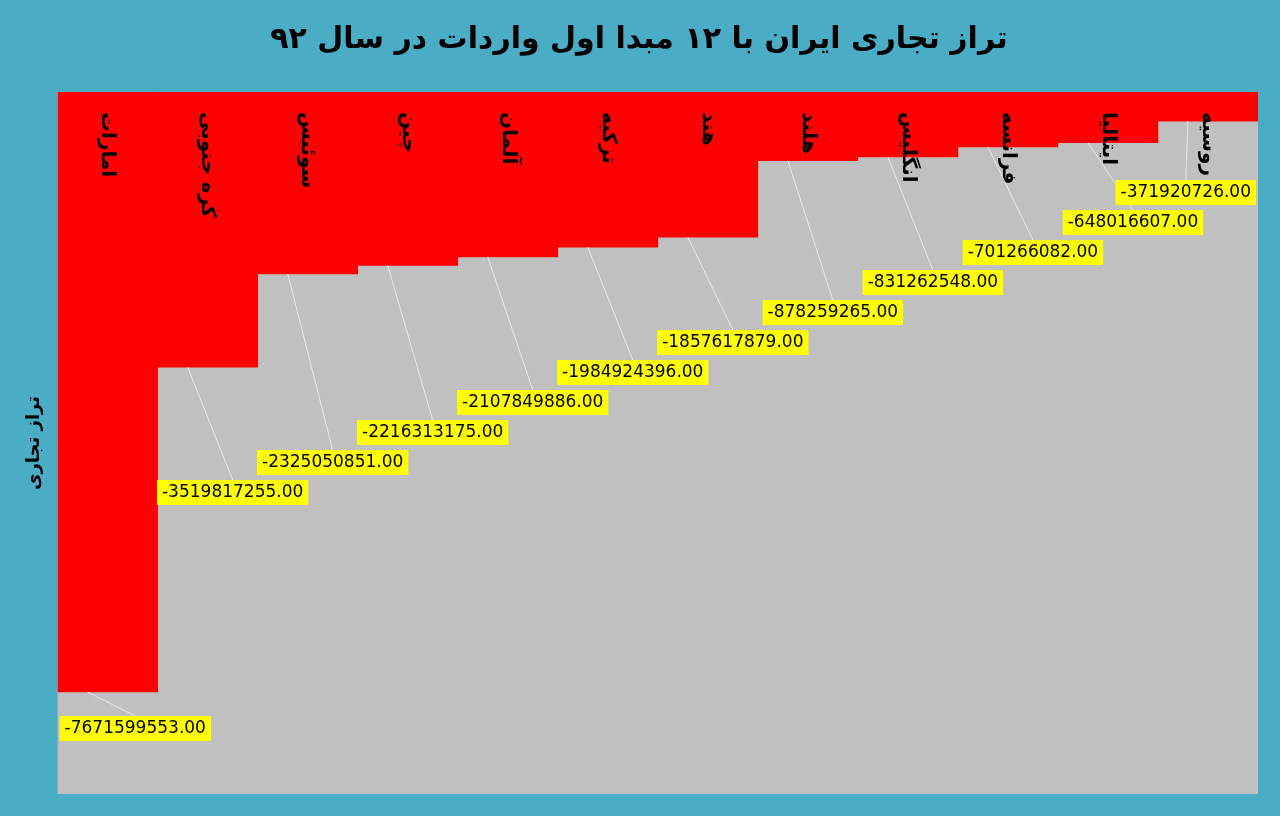 The image size is (1280, 816). What do you see at coordinates (333, 461) in the screenshot?
I see `data-label: -2325050851.00` at bounding box center [333, 461].